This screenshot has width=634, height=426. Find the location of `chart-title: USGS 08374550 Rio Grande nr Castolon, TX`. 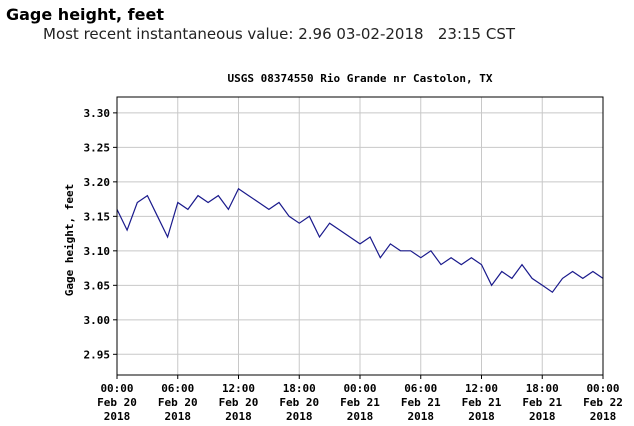

chart-title: USGS 08374550 Rio Grande nr Castolon, TX is located at coordinates (360, 78).